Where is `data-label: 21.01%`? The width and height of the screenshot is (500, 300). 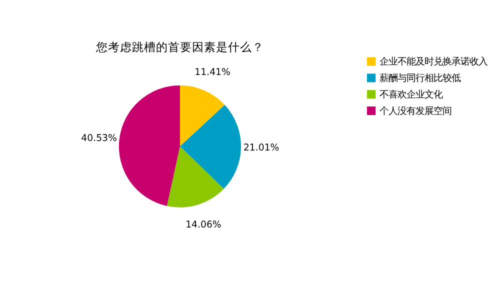 data-label: 21.01% is located at coordinates (261, 148).